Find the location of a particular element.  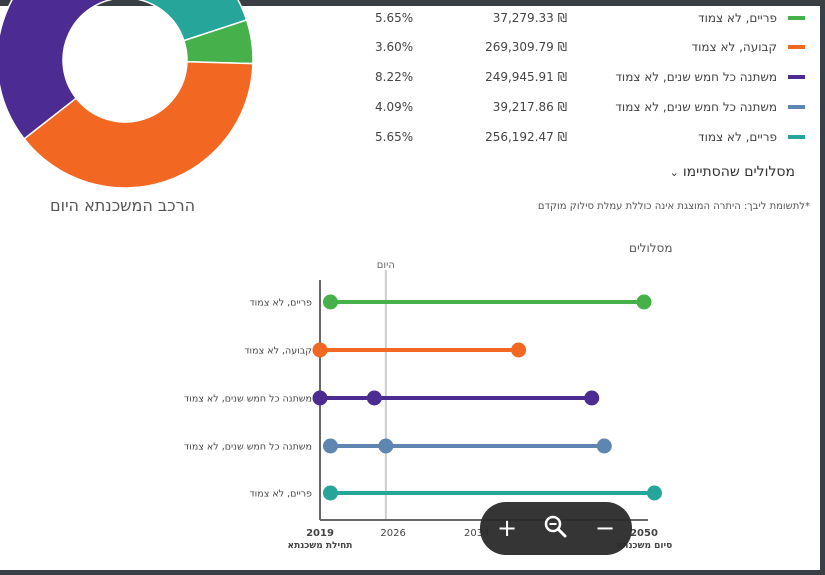

row-amount: 37,279.33 ₪ is located at coordinates (529, 18).